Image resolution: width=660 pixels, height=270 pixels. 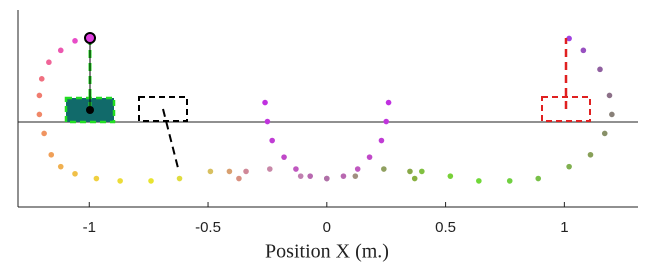 I want to click on target-cart, so click(x=566, y=109).